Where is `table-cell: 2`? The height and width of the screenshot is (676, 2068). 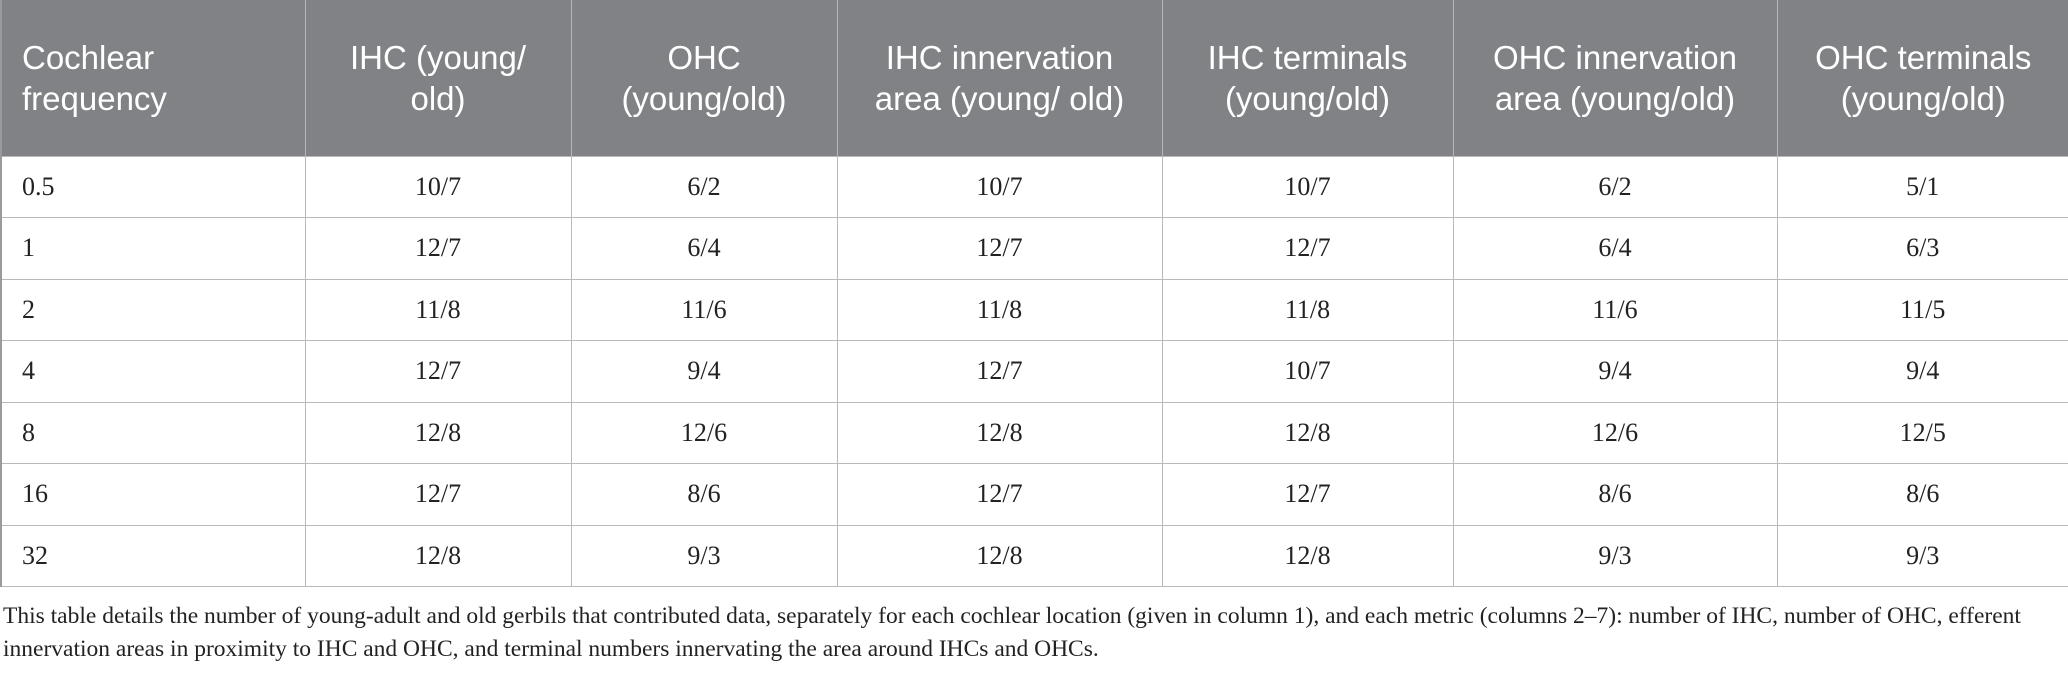 table-cell: 2 is located at coordinates (153, 309).